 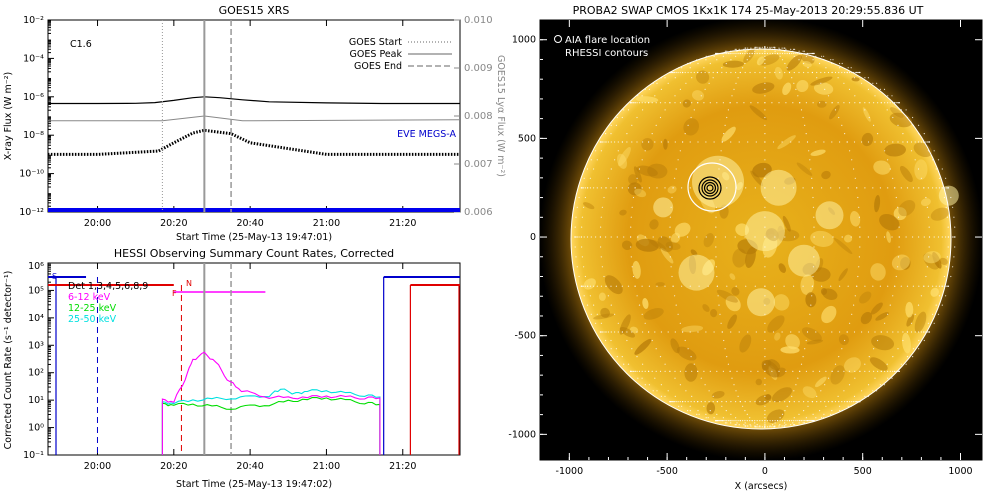 What do you see at coordinates (97, 223) in the screenshot?
I see `goes-x-tick-label: 20:00` at bounding box center [97, 223].